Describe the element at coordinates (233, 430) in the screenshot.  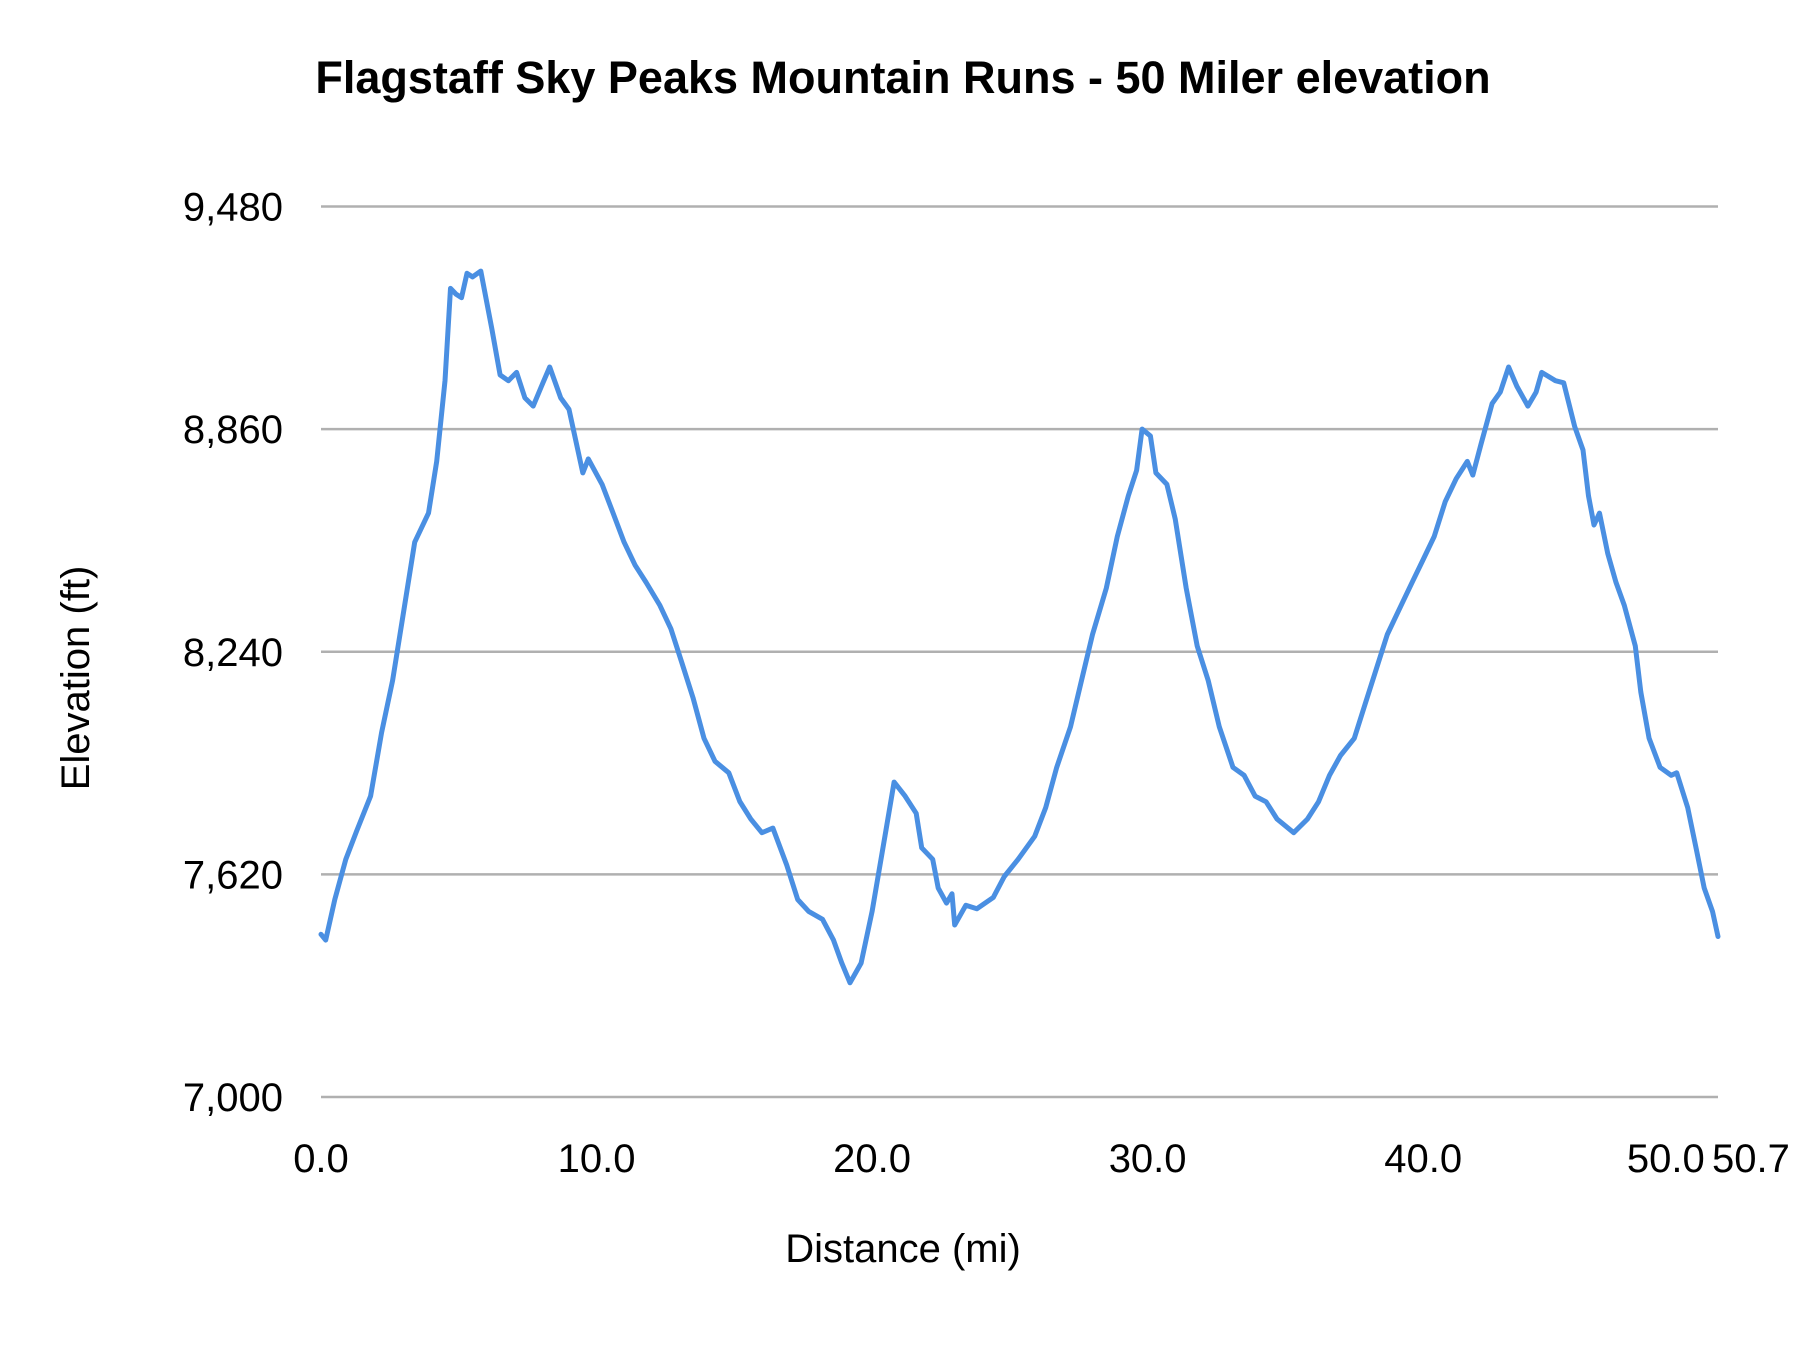
I see `y-tick-label: 8,860` at that location.